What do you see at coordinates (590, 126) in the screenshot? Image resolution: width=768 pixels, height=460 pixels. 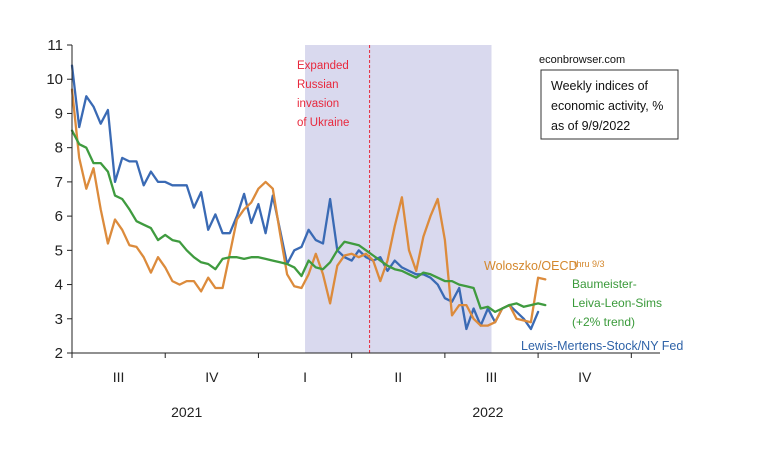 I see `info-box-line: as of 9/9/2022` at bounding box center [590, 126].